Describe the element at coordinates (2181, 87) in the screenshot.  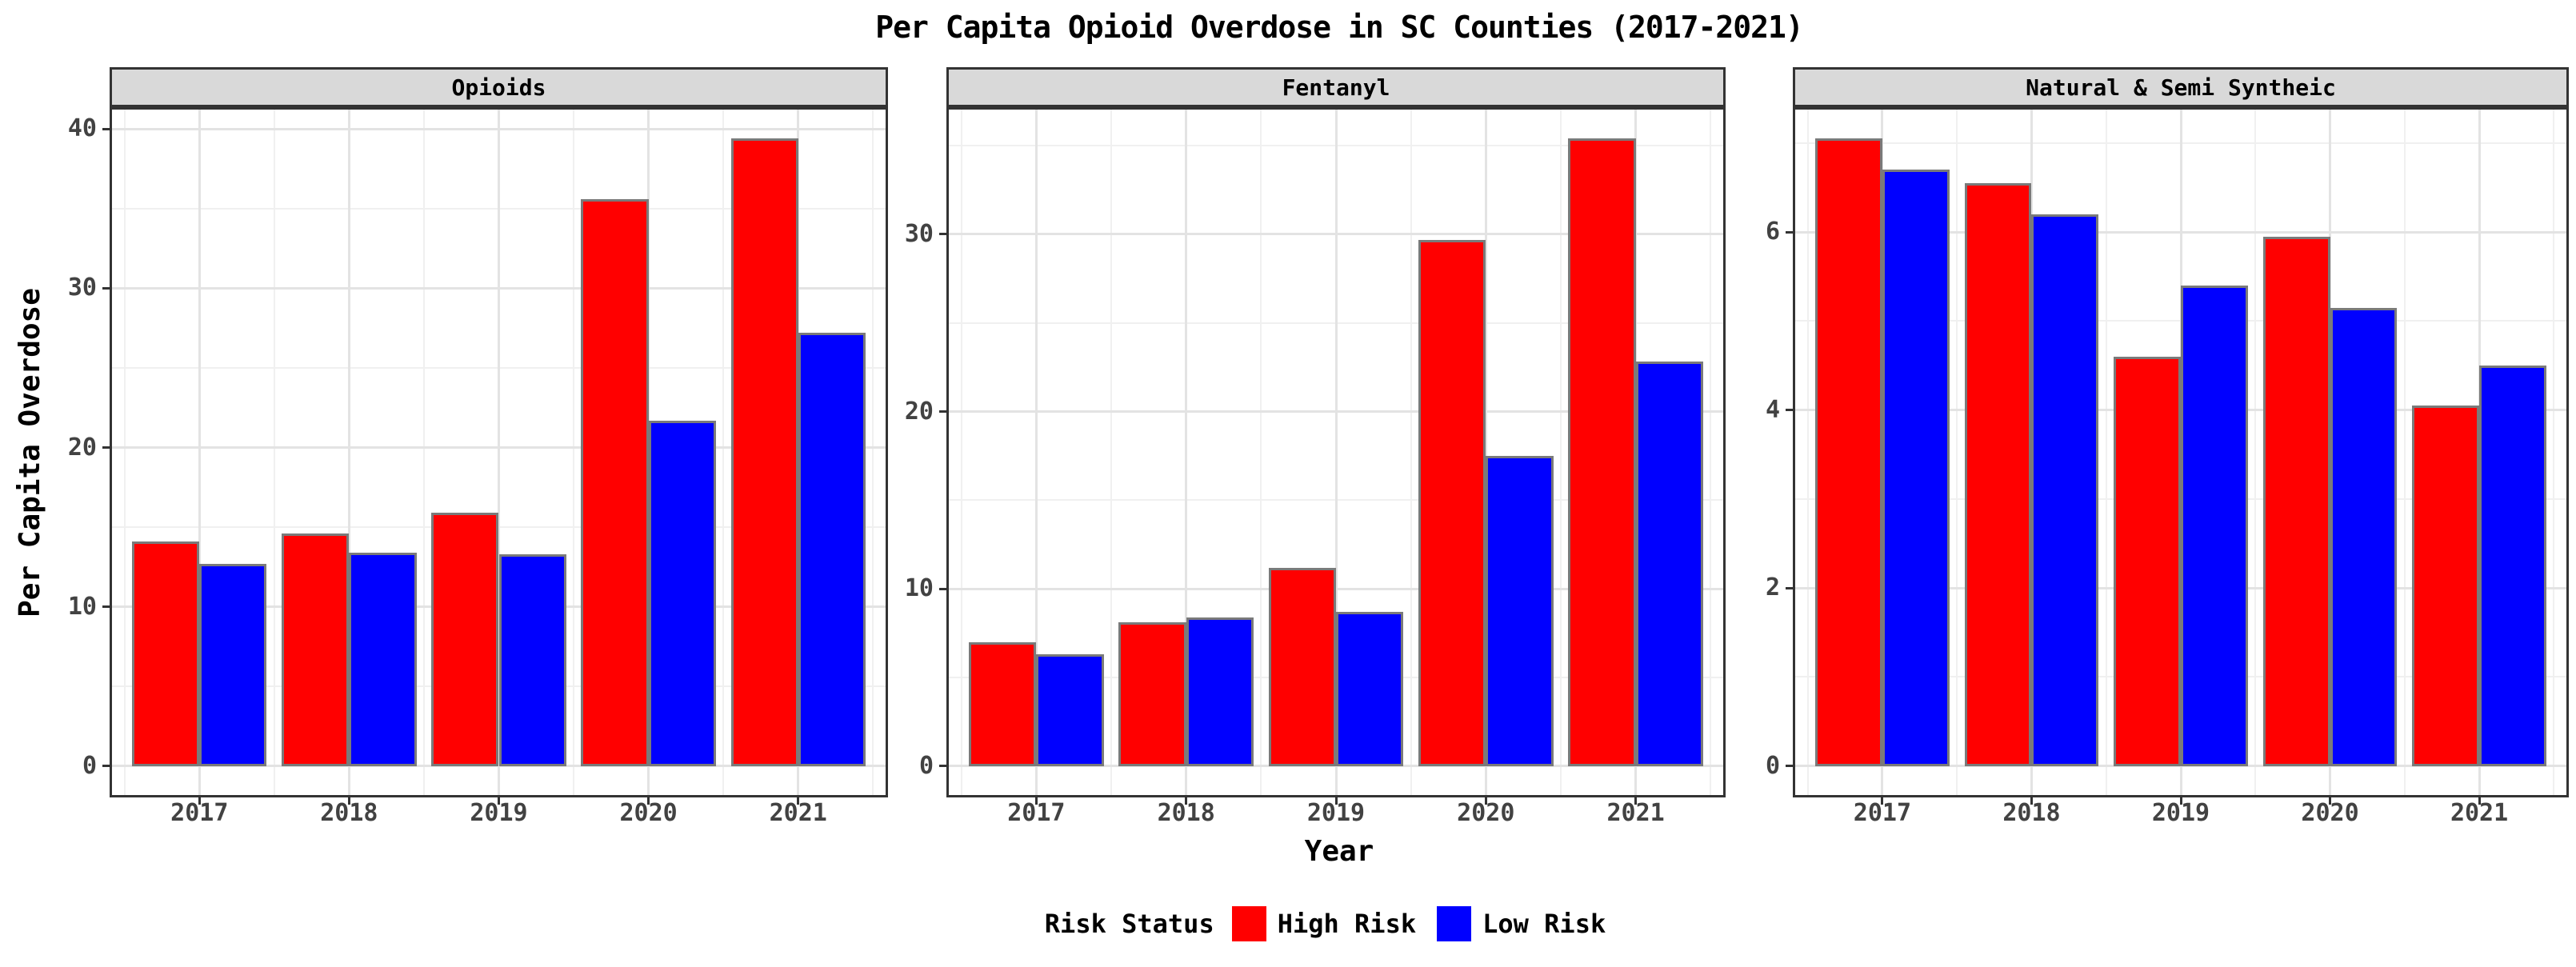
I see `facet-strip: Natural & Semi Syntheic` at that location.